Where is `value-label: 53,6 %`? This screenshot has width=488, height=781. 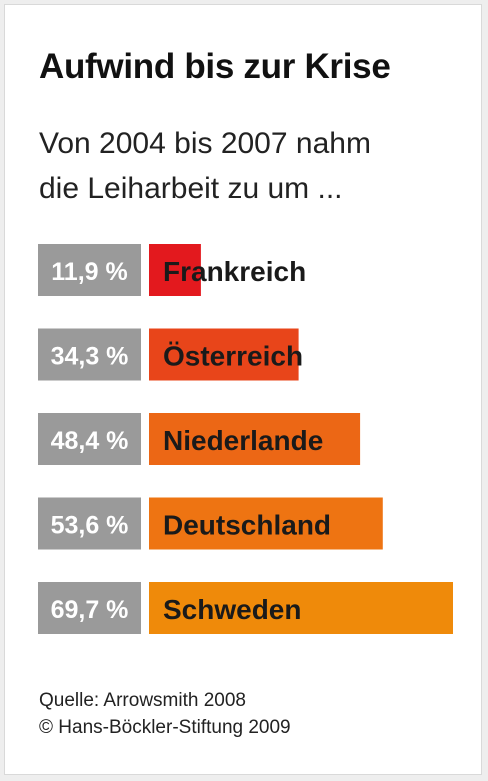 value-label: 53,6 % is located at coordinates (90, 526).